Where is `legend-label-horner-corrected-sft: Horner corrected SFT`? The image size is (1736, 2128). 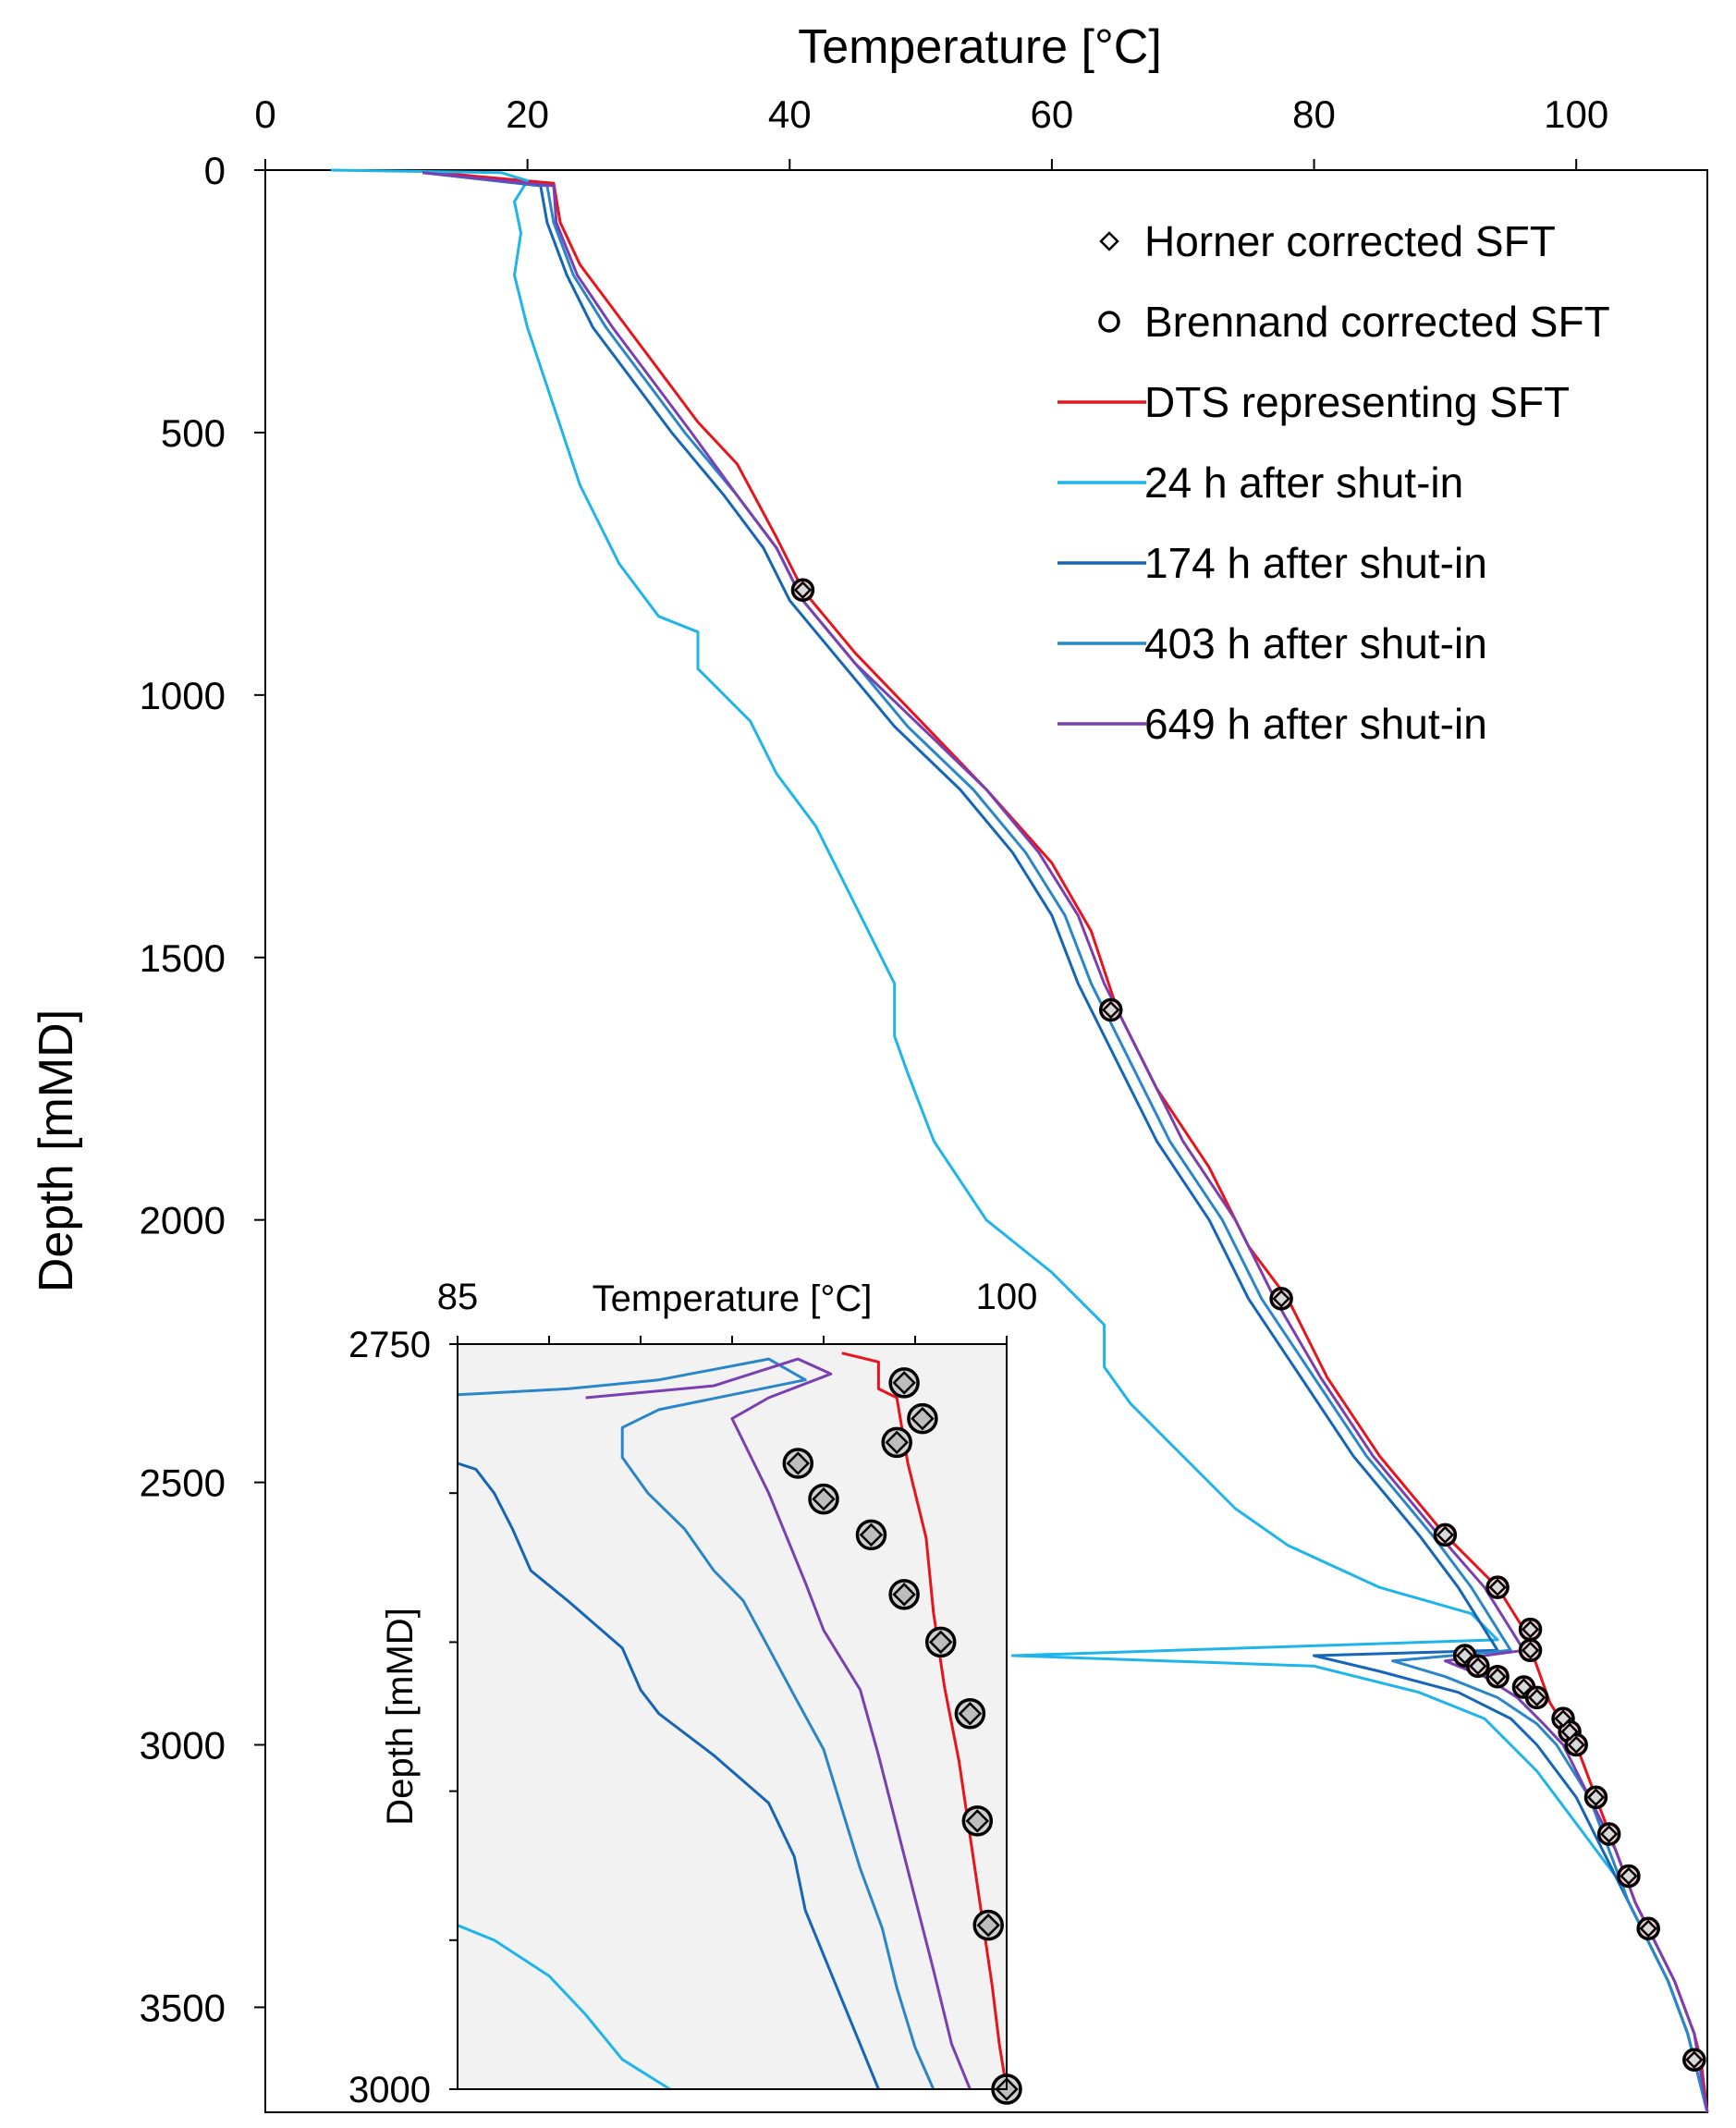
legend-label-horner-corrected-sft: Horner corrected SFT is located at coordinates (1350, 241).